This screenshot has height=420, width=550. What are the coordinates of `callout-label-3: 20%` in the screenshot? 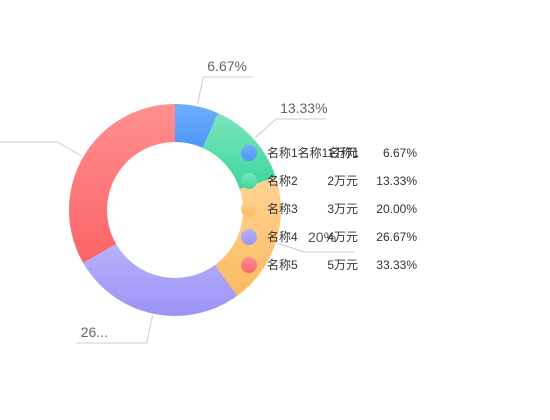 It's located at (322, 237).